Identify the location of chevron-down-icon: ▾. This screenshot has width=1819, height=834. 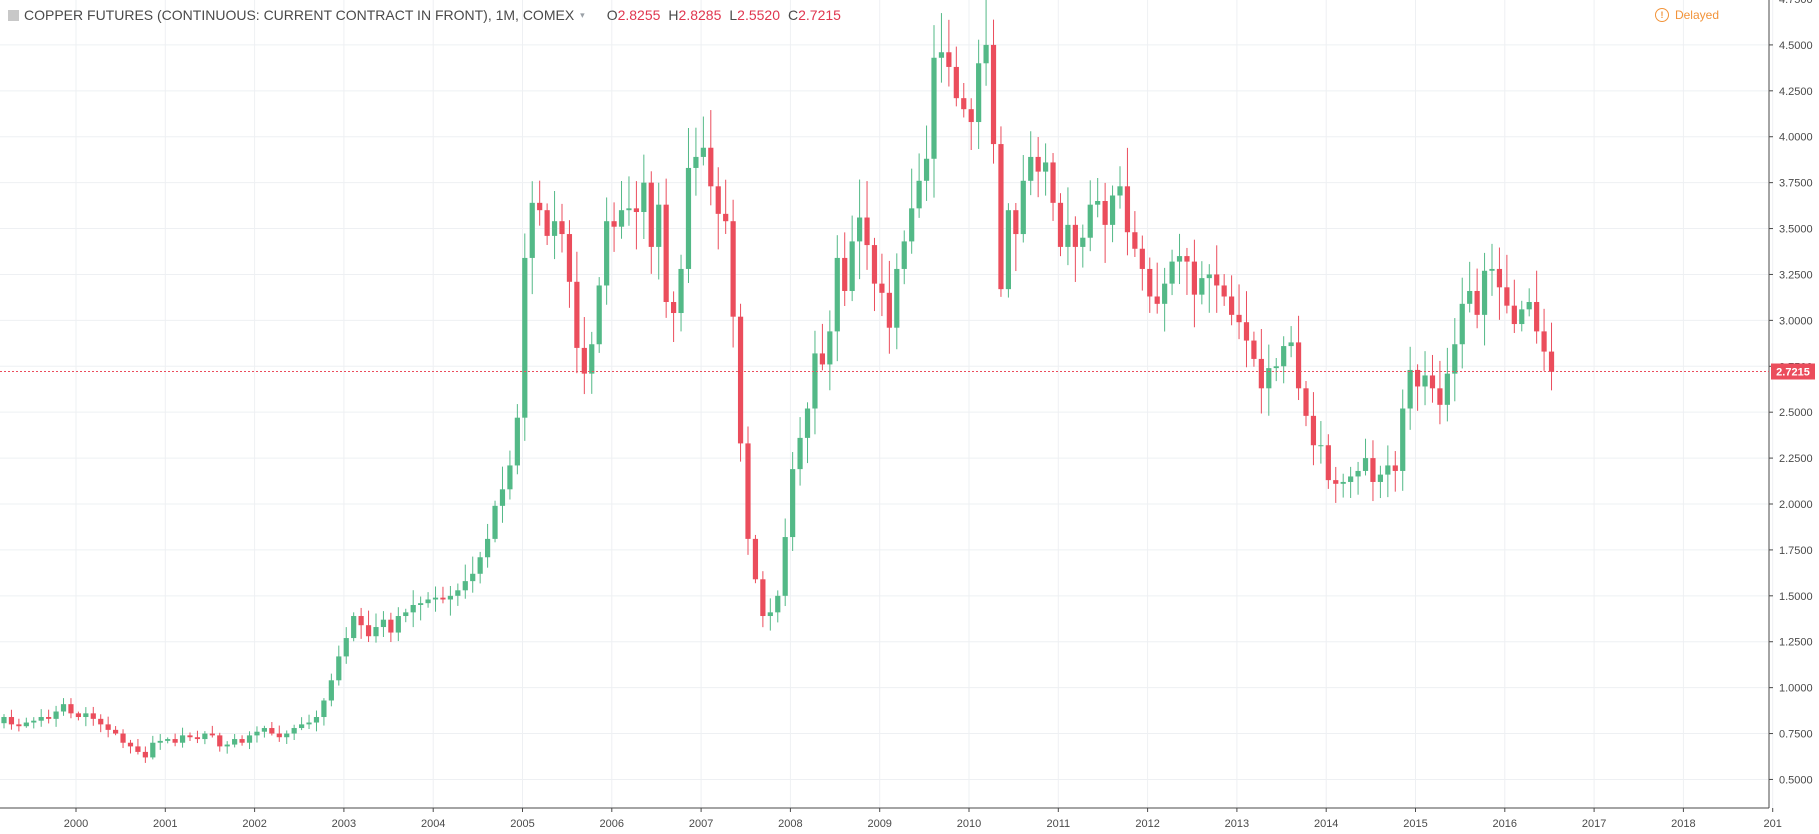
(582, 14).